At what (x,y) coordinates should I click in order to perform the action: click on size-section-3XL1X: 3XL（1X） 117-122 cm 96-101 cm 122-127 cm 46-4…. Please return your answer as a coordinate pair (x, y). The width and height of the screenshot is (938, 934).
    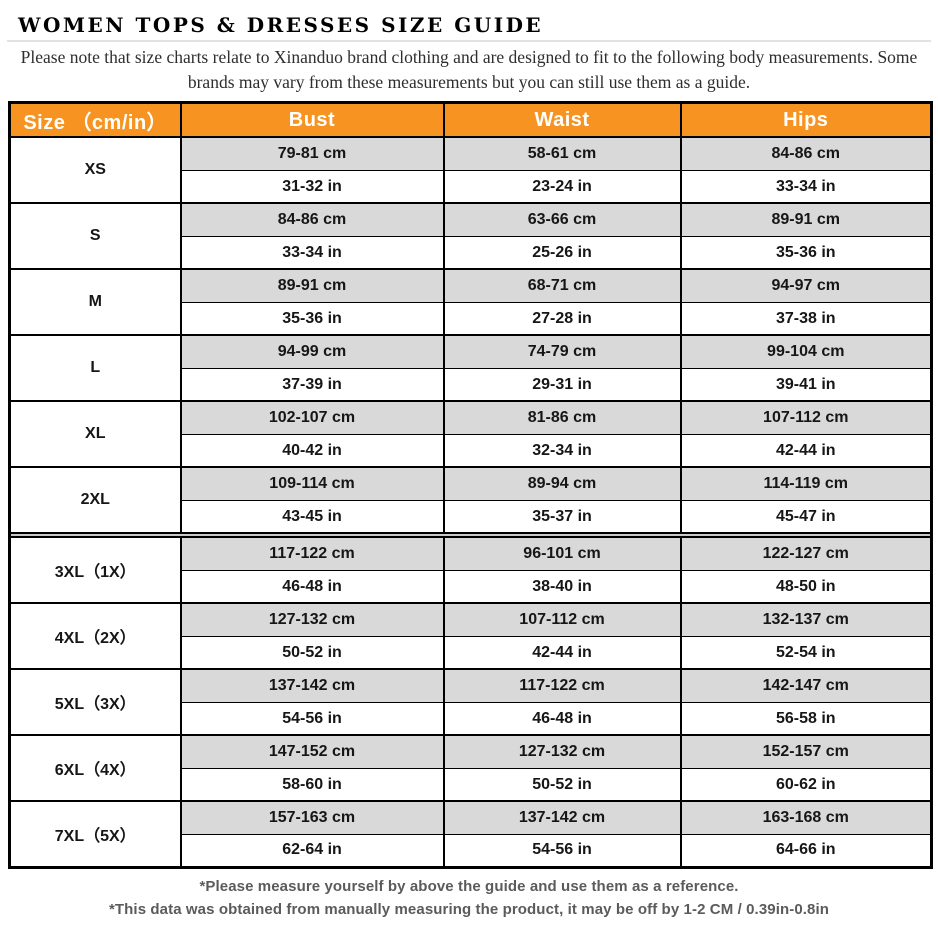
    Looking at the image, I should click on (470, 570).